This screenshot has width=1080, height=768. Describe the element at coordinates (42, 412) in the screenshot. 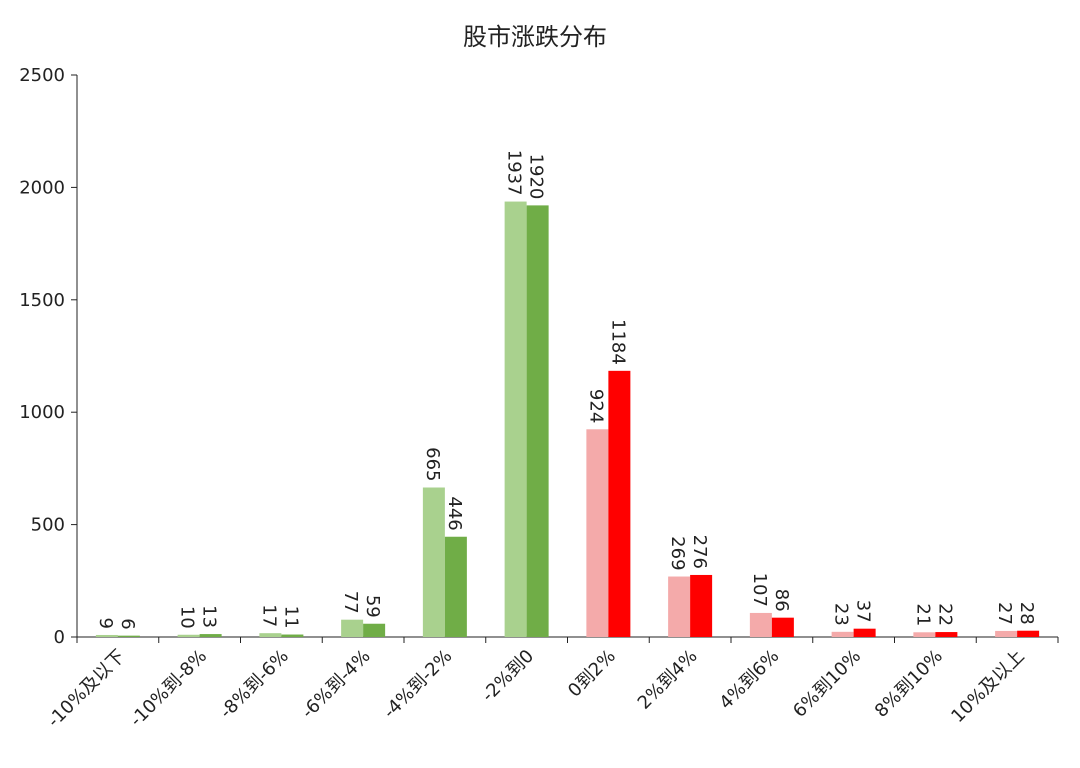

I see `y-tick-label: 1000` at that location.